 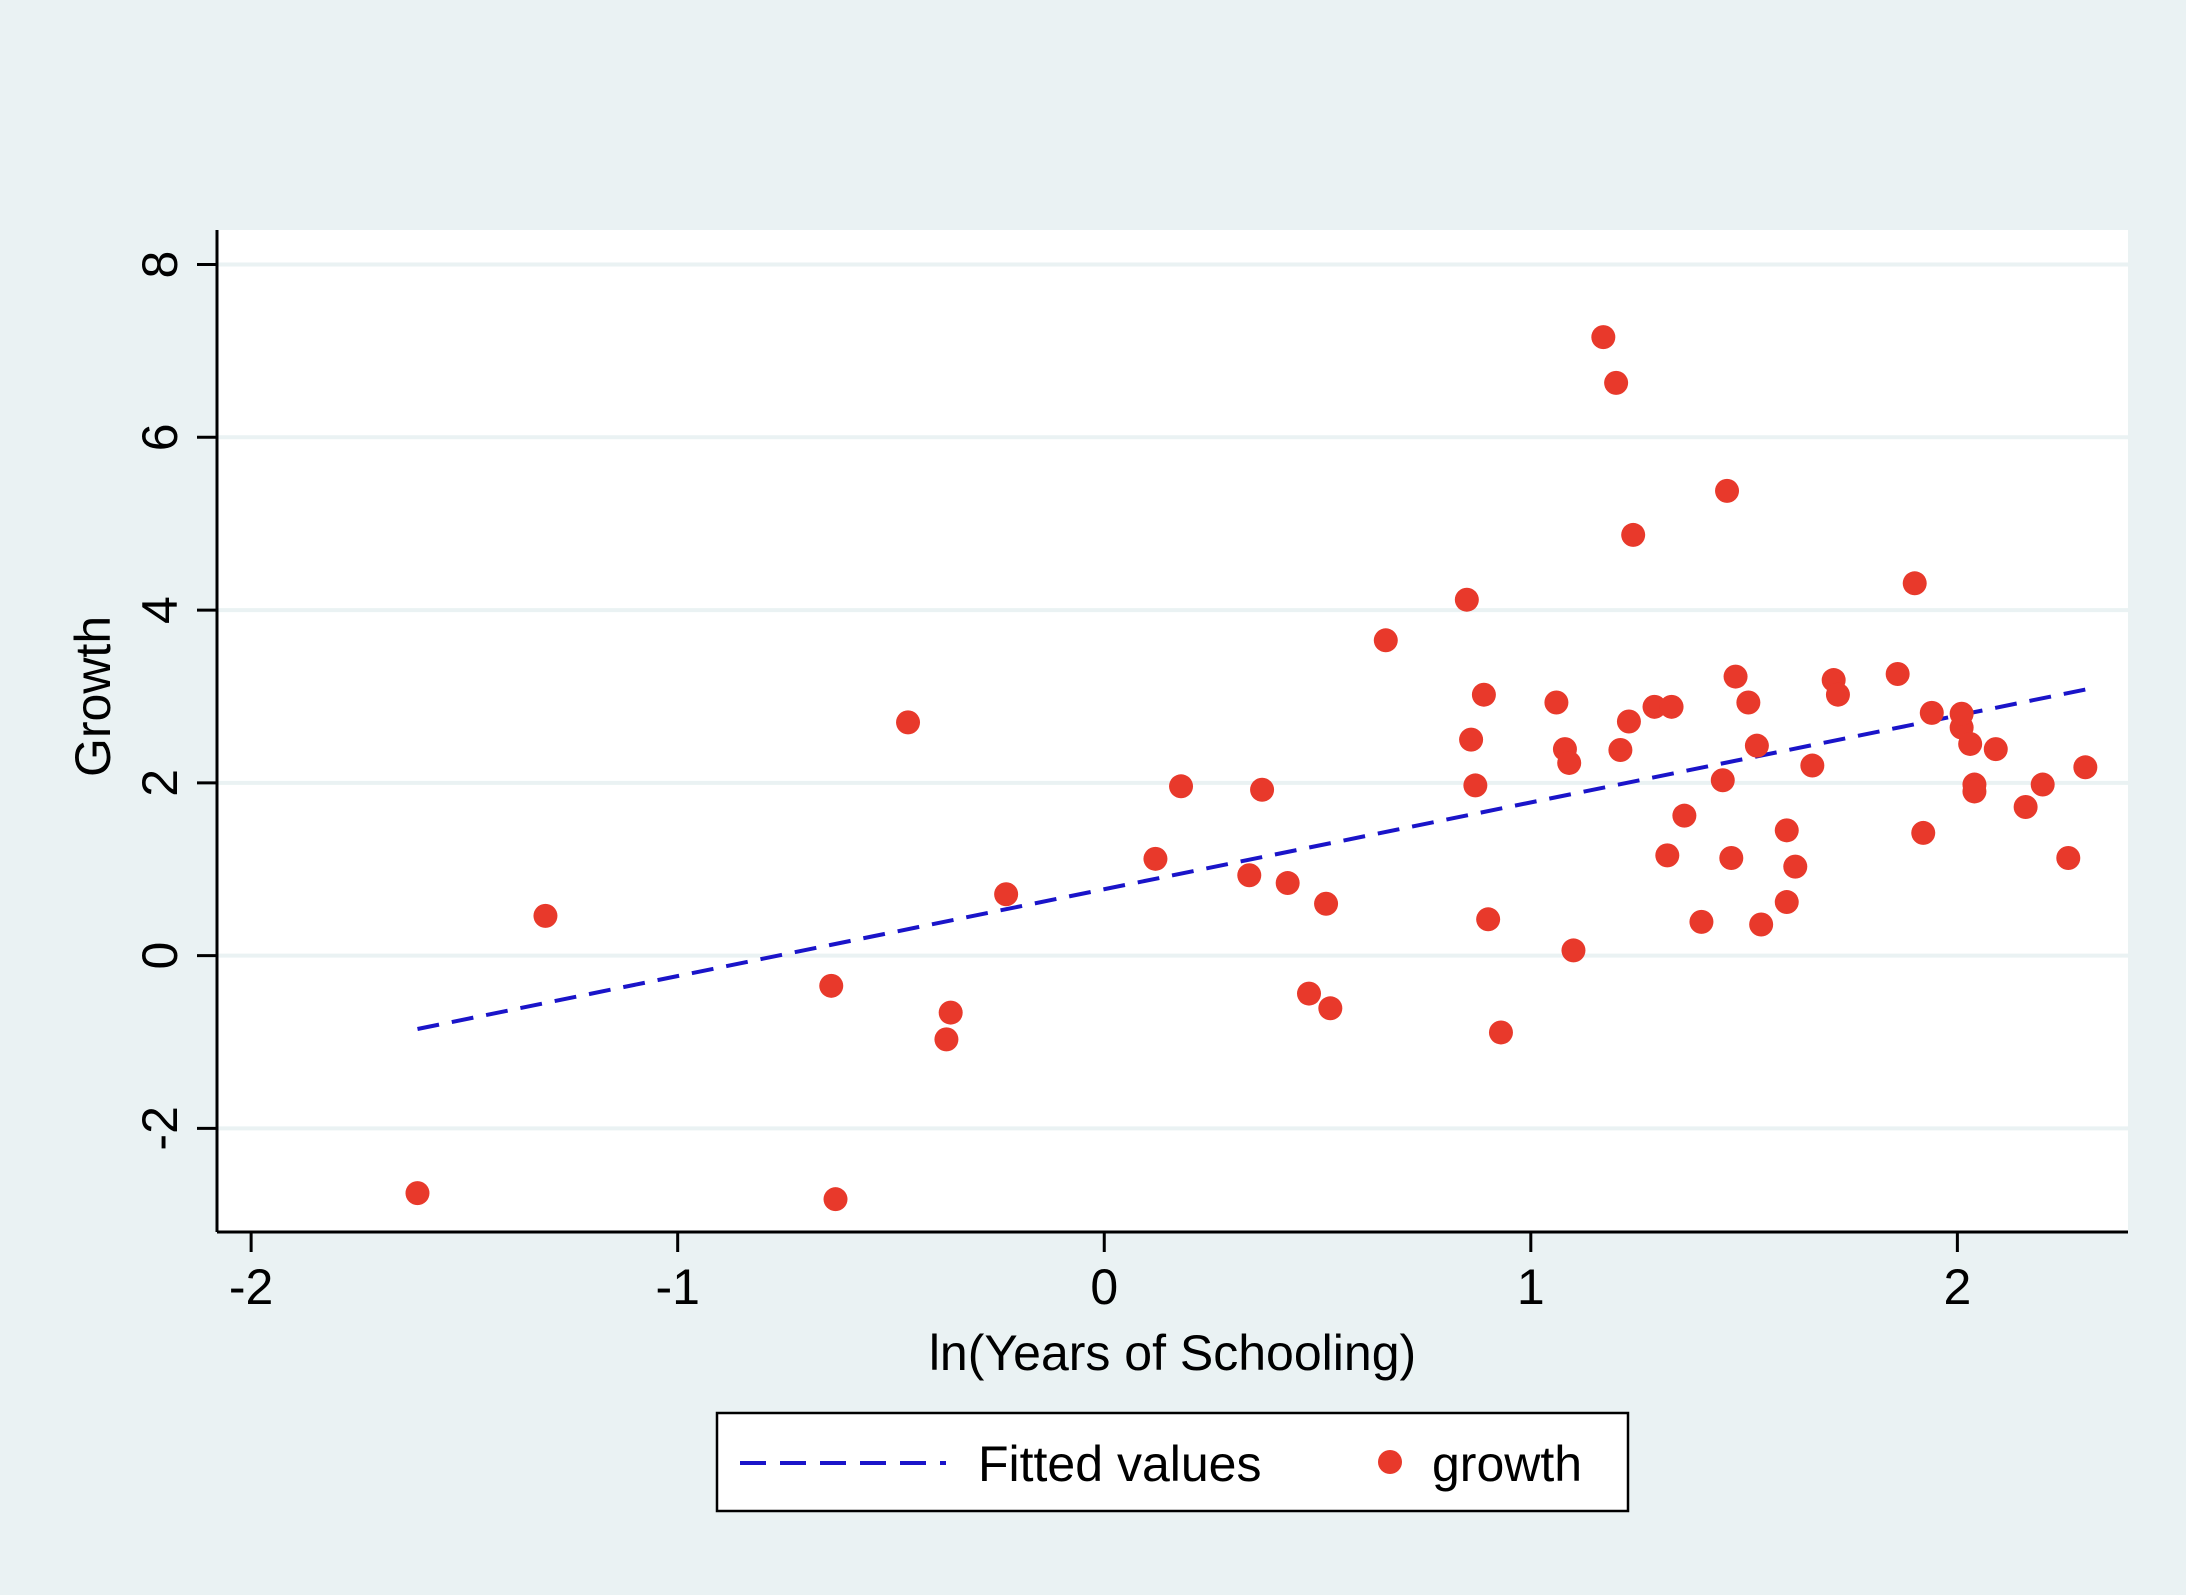 I want to click on x-tick-label-3: 1, so click(x=1531, y=1287).